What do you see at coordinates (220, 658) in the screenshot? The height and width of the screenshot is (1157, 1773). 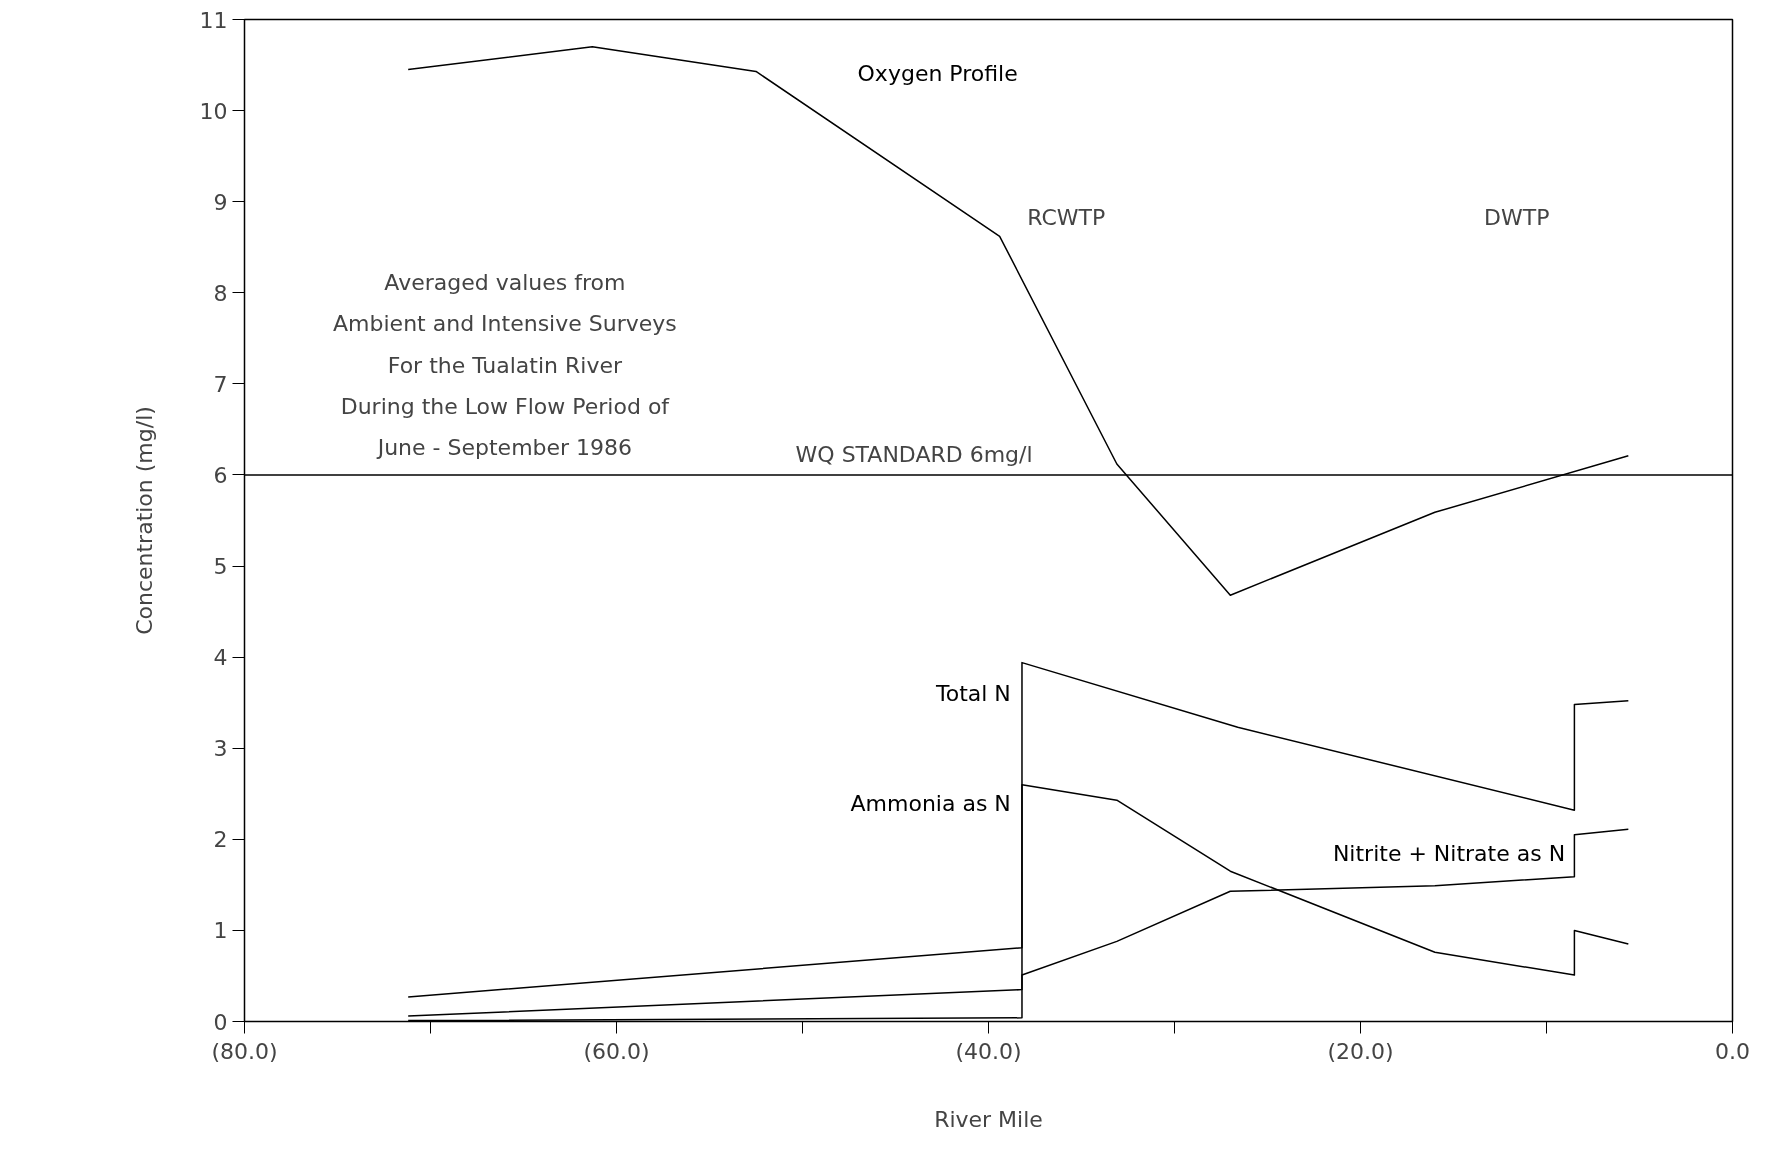 I see `y-tick-label: 4` at bounding box center [220, 658].